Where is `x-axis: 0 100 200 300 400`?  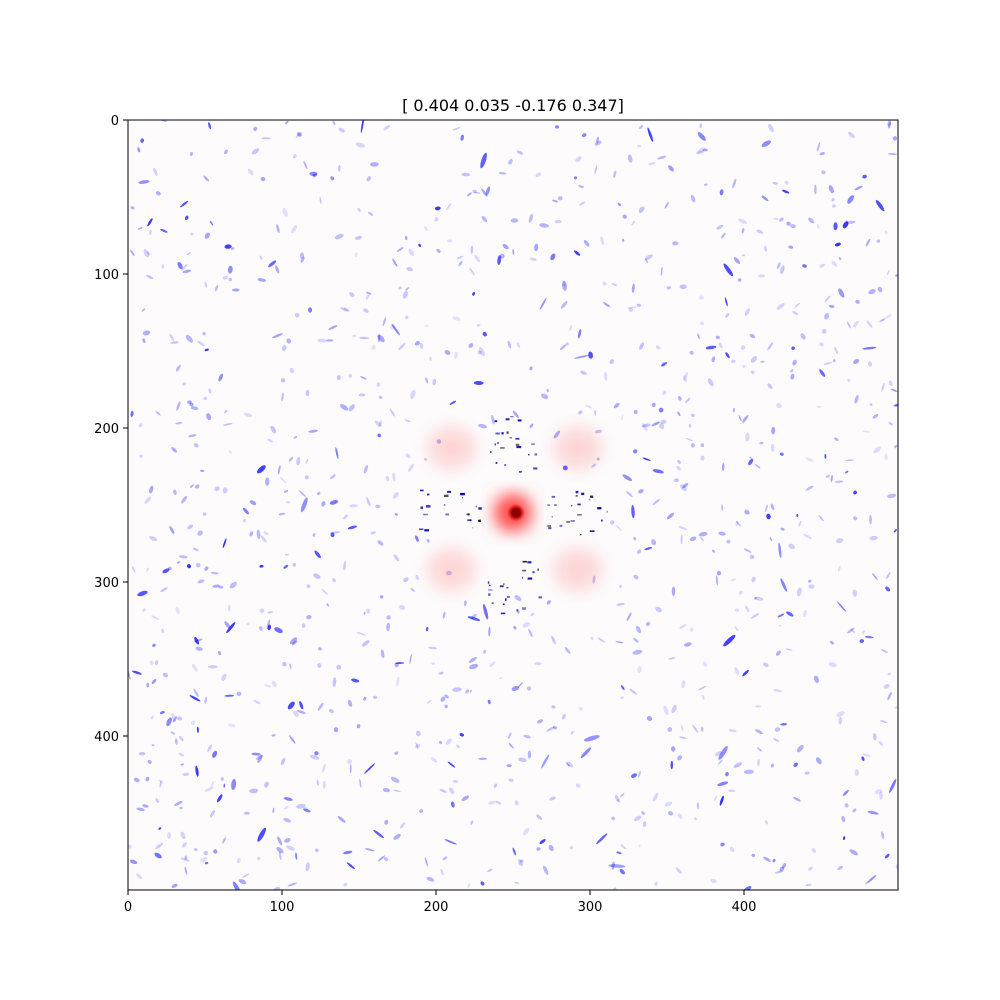 x-axis: 0 100 200 300 400 is located at coordinates (440, 902).